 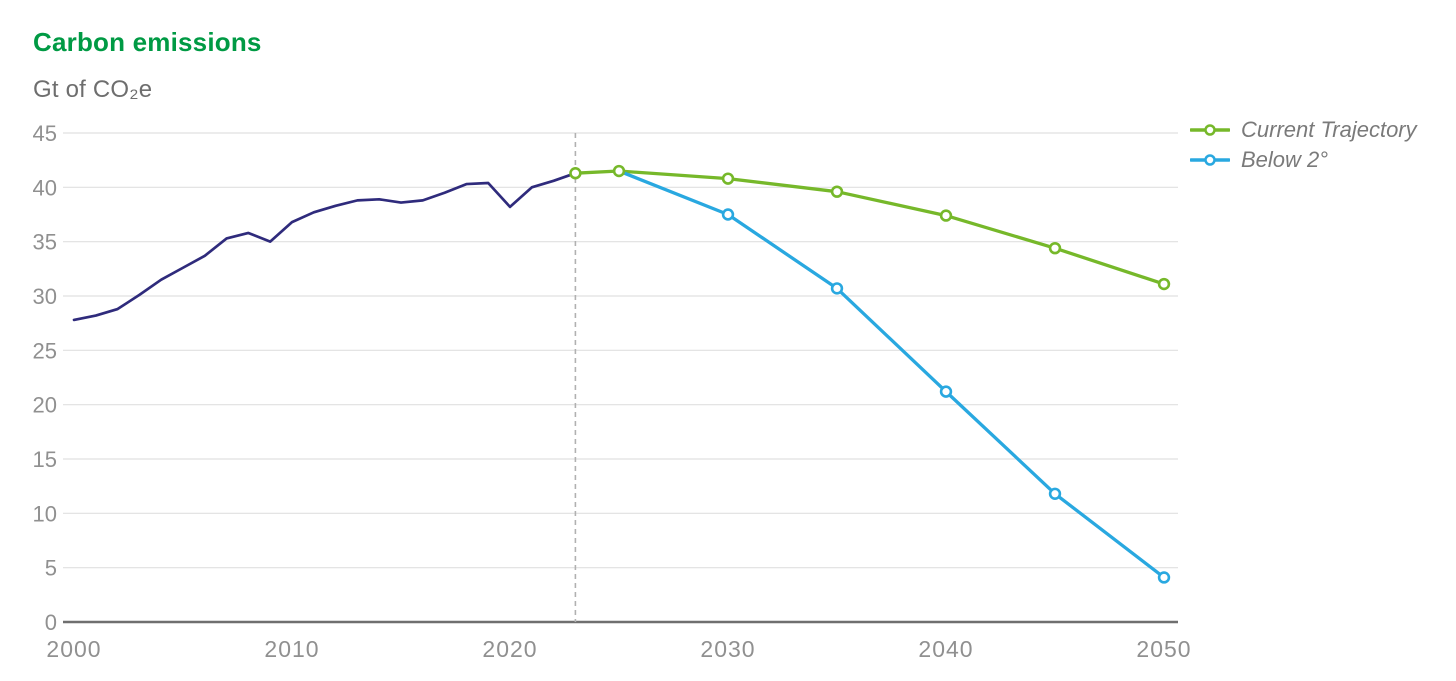 I want to click on data-point-current-trajectory-2030, so click(x=728, y=178).